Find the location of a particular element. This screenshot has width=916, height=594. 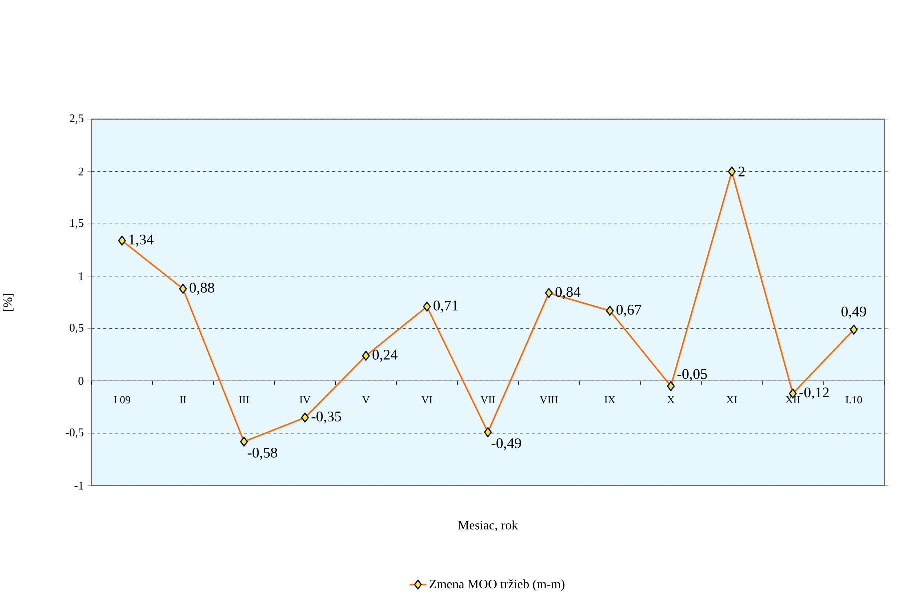

data-label: -0,58 is located at coordinates (263, 454).